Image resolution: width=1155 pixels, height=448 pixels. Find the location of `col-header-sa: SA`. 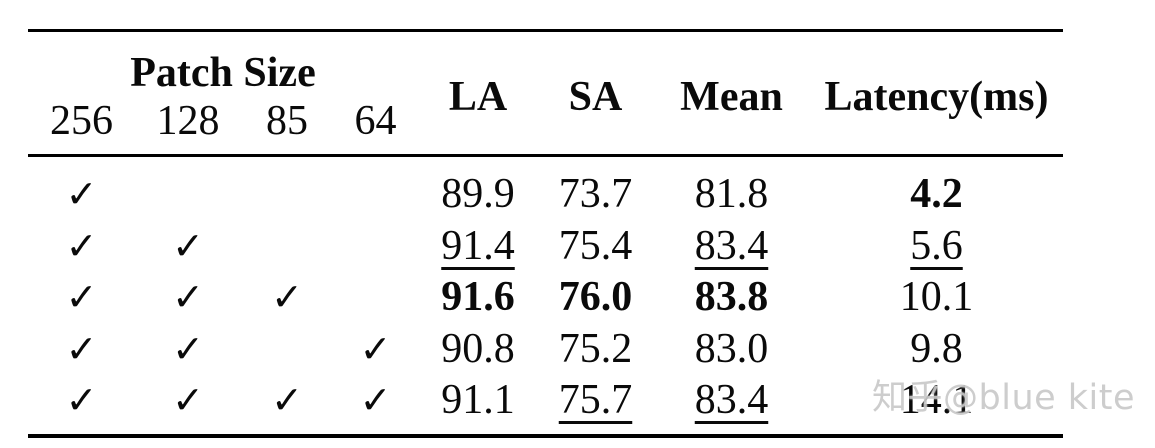

col-header-sa: SA is located at coordinates (595, 97).